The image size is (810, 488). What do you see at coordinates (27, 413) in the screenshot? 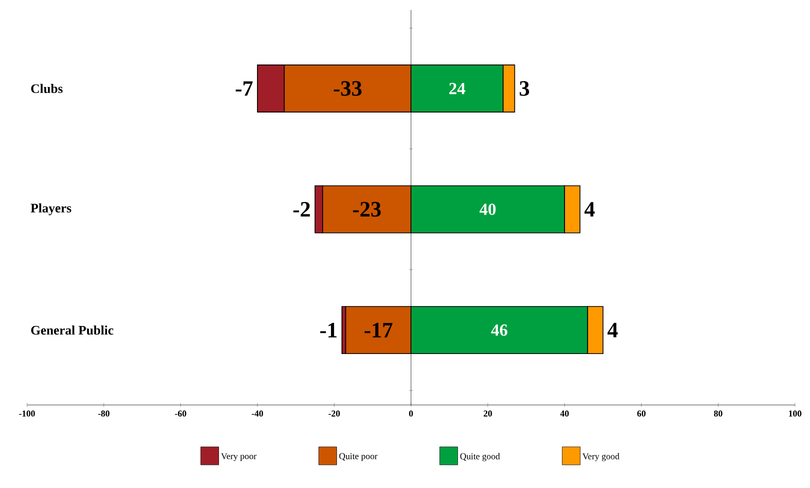
I see `x-tick-label: -100` at bounding box center [27, 413].